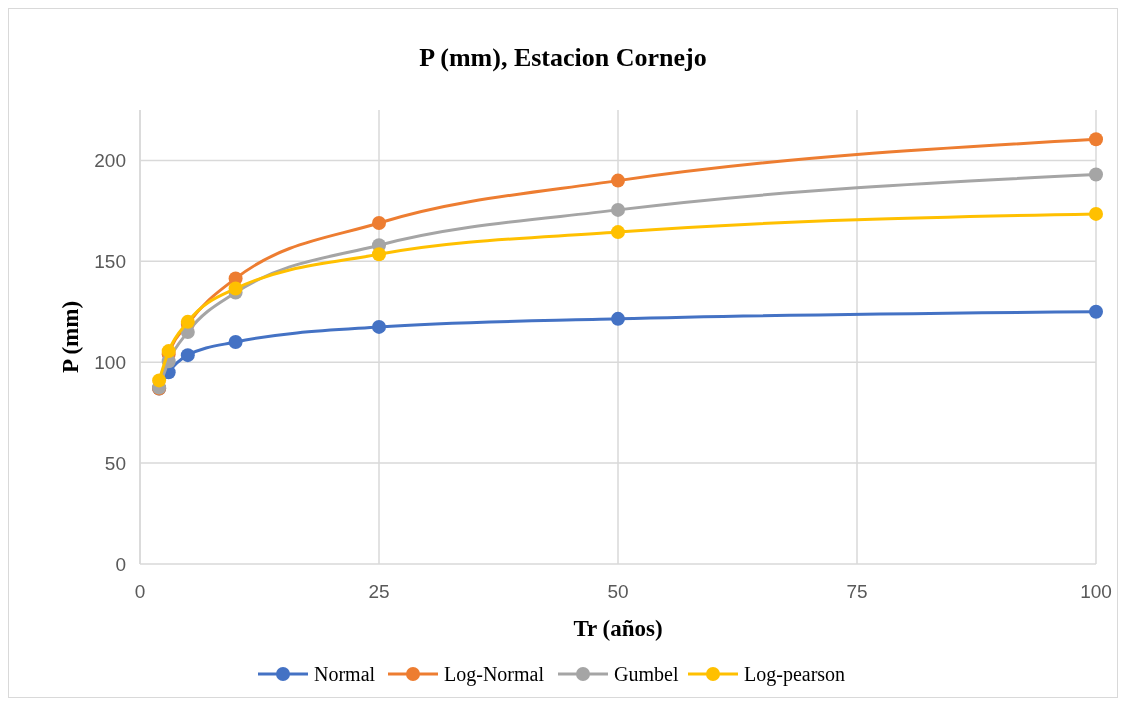 This screenshot has height=704, width=1126. I want to click on legend-label: Log-pearson, so click(795, 674).